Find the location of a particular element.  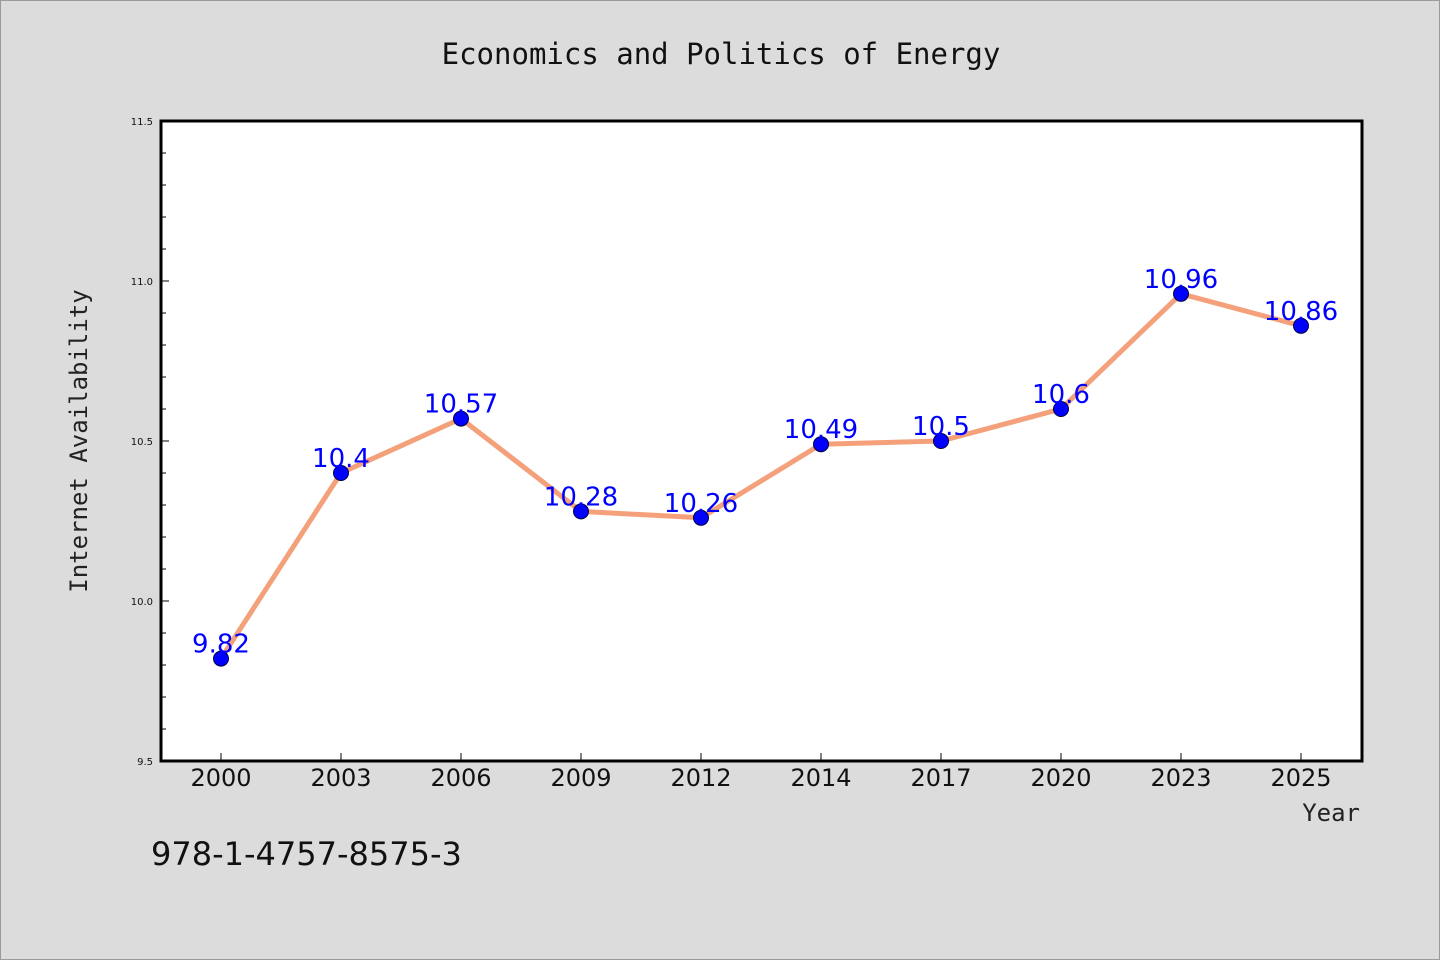

chart-title: Economics and Politics of Energy is located at coordinates (721, 54).